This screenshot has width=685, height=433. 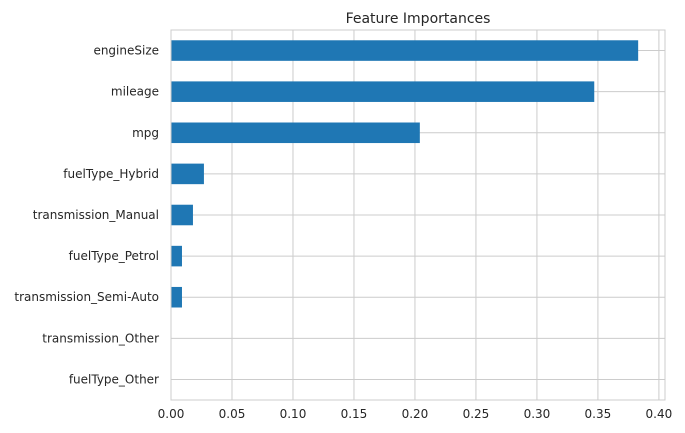 I want to click on x-tick-label: 0.40, so click(x=659, y=414).